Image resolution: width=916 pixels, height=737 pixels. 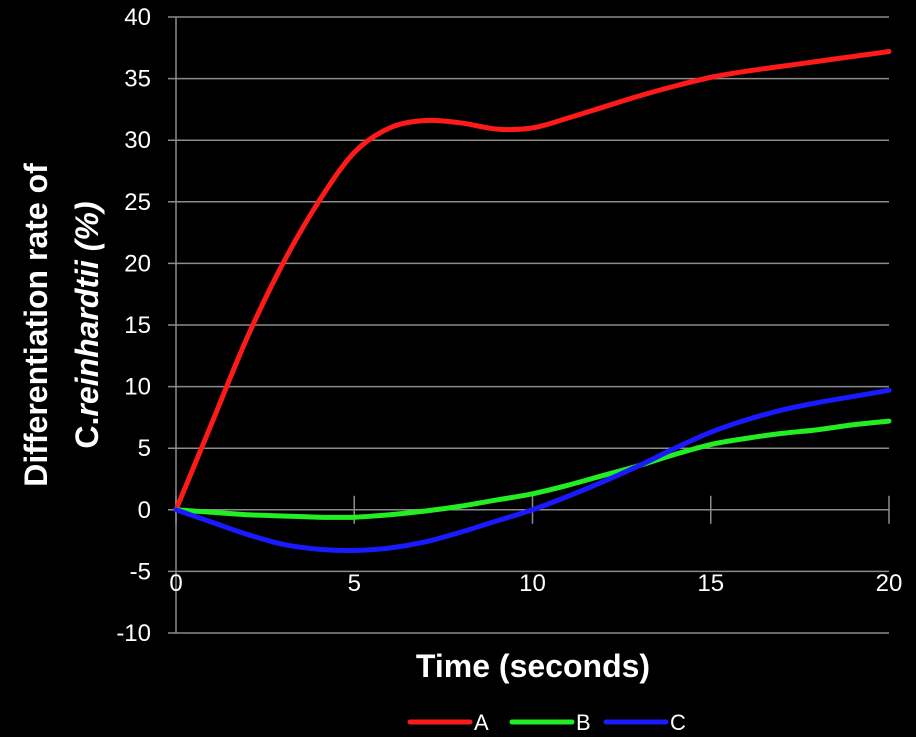 What do you see at coordinates (175, 583) in the screenshot?
I see `x-tick-label: 0` at bounding box center [175, 583].